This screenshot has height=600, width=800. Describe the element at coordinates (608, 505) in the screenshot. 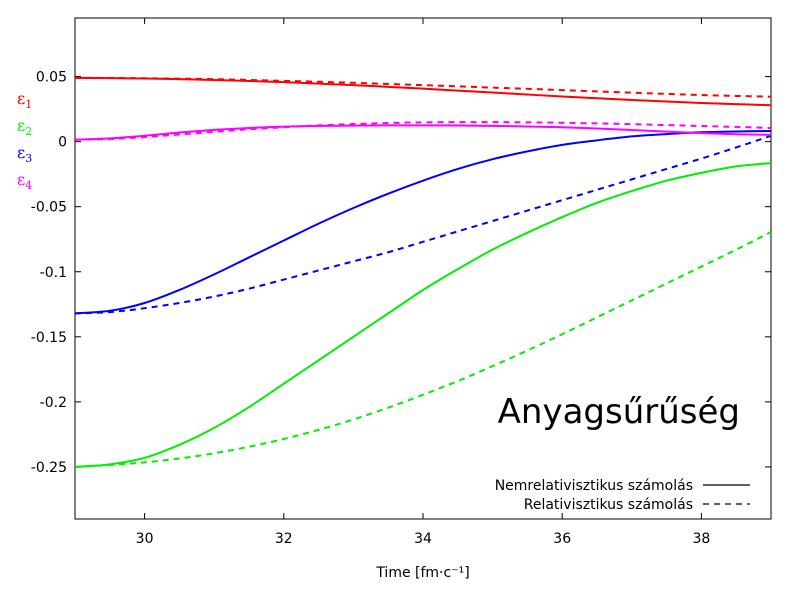

I see `legend-label: Relativisztikus számolás` at that location.